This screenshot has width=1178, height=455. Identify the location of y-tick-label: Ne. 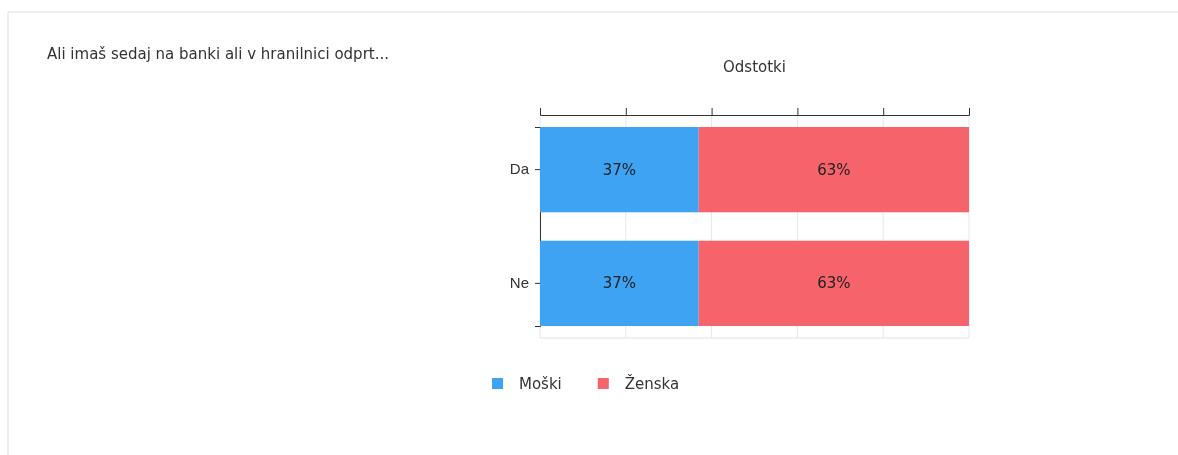
(519, 283).